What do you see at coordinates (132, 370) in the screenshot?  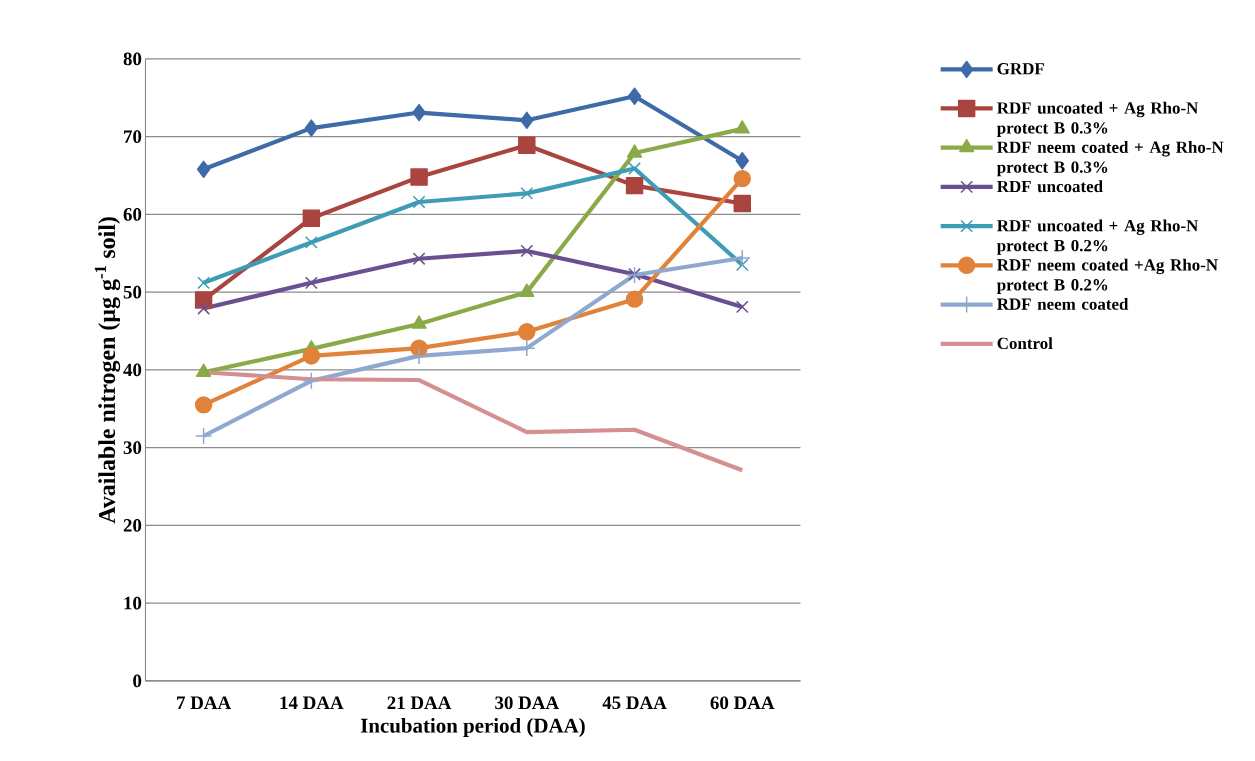 I see `y-tick-label: 40` at bounding box center [132, 370].